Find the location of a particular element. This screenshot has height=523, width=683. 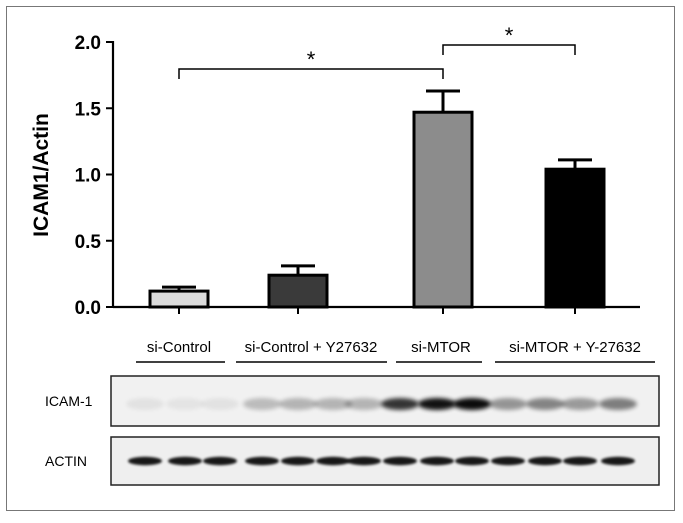

y-tick-label: 0.0 is located at coordinates (88, 308).